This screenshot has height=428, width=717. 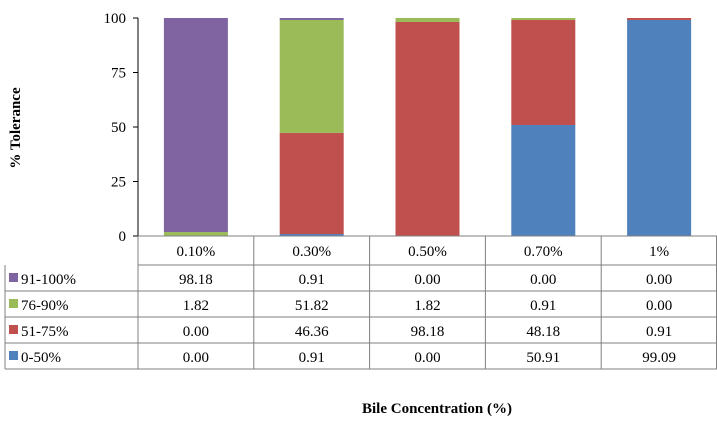 I want to click on y-tick-label: 25, so click(x=118, y=183).